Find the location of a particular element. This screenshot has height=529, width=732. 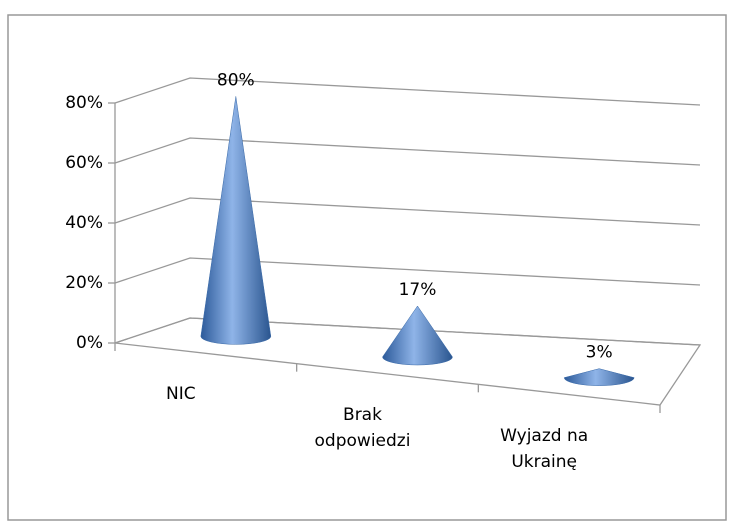

data-label: 3% is located at coordinates (599, 353).